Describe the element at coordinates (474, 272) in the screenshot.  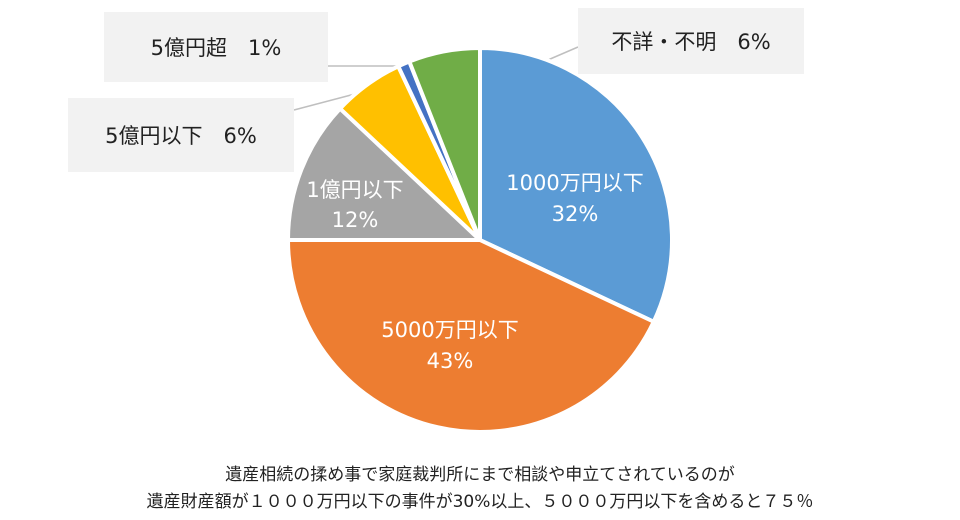
I see `pie-slice-labels: 1000万円以下 32% 5000万円以下 43% 1億円以下 12%` at that location.